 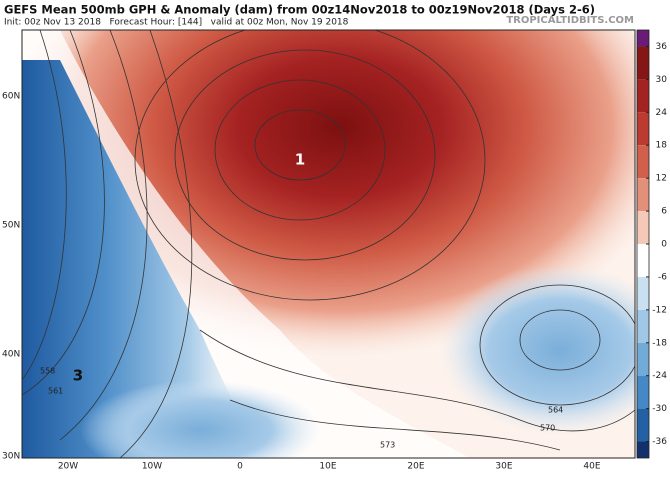 What do you see at coordinates (662, 277) in the screenshot?
I see `colorbar-tick-label: -6` at bounding box center [662, 277].